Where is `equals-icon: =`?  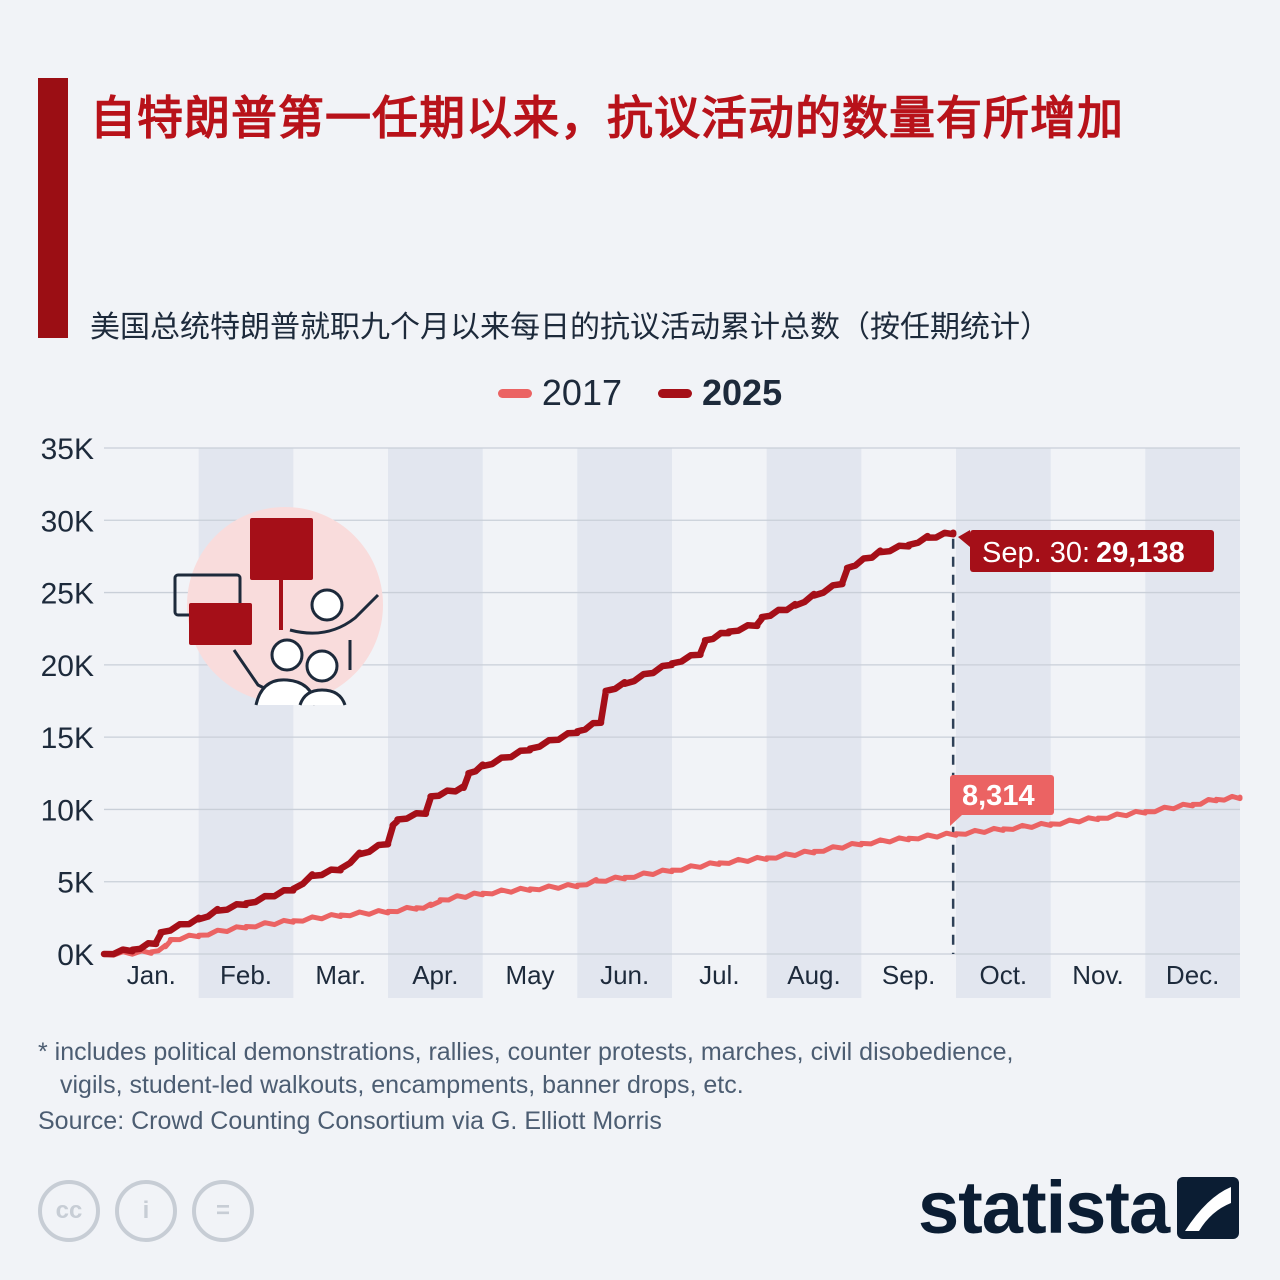
equals-icon: = is located at coordinates (223, 1211).